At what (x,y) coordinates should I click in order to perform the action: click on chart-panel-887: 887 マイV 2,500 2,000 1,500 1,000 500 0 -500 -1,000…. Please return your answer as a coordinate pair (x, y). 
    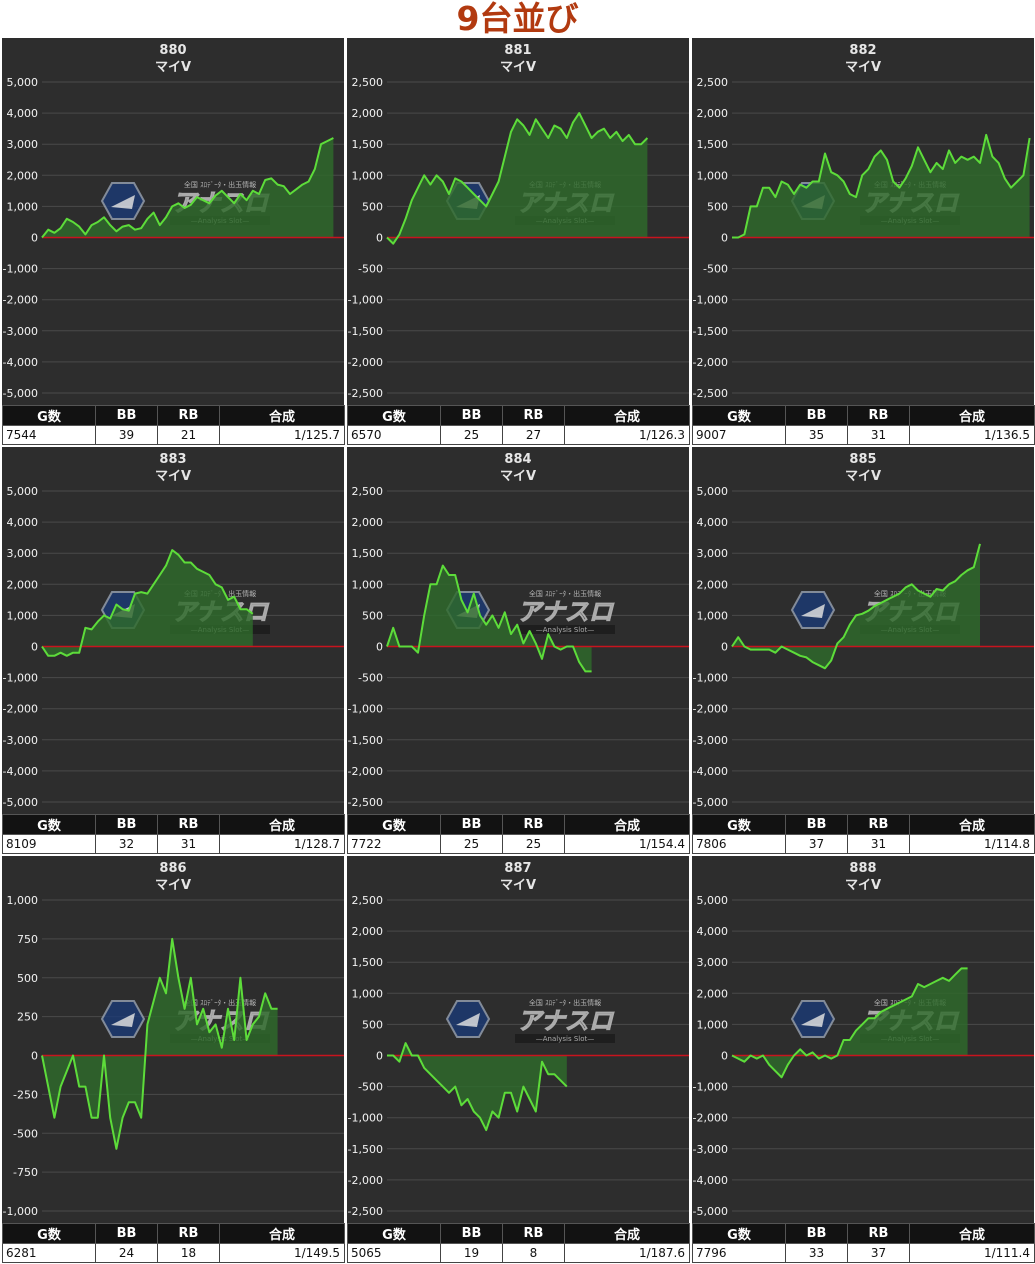
    Looking at the image, I should click on (518, 1059).